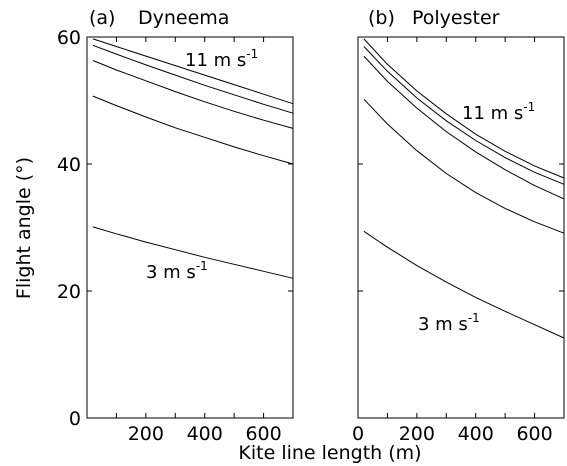  I want to click on annotation-3ms-polyester: 3 m s-1, so click(449, 323).